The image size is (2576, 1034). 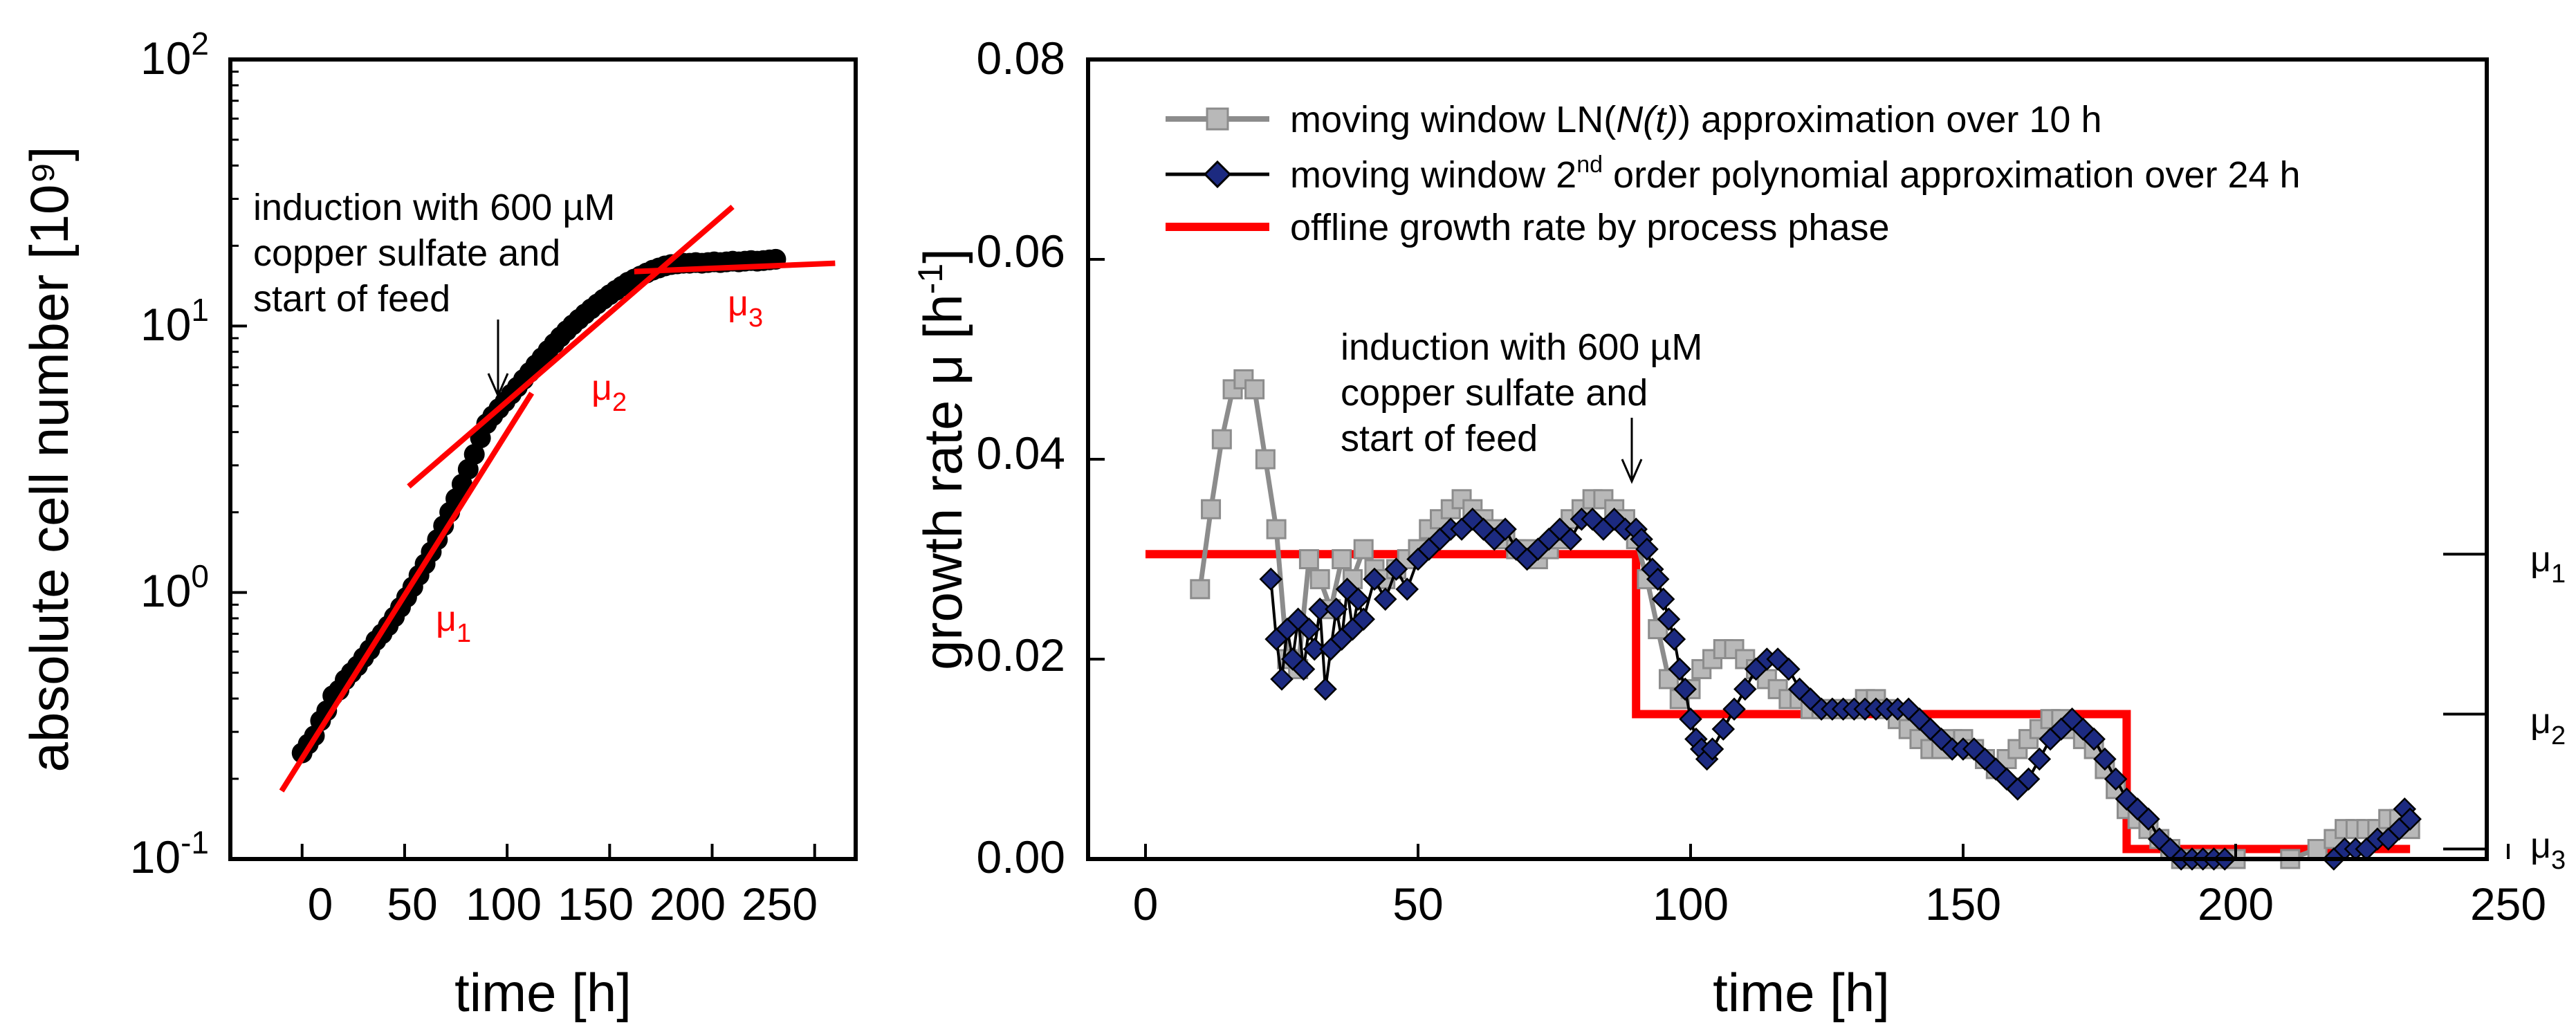 I want to click on left-mu1-label: μ1, so click(x=453, y=623).